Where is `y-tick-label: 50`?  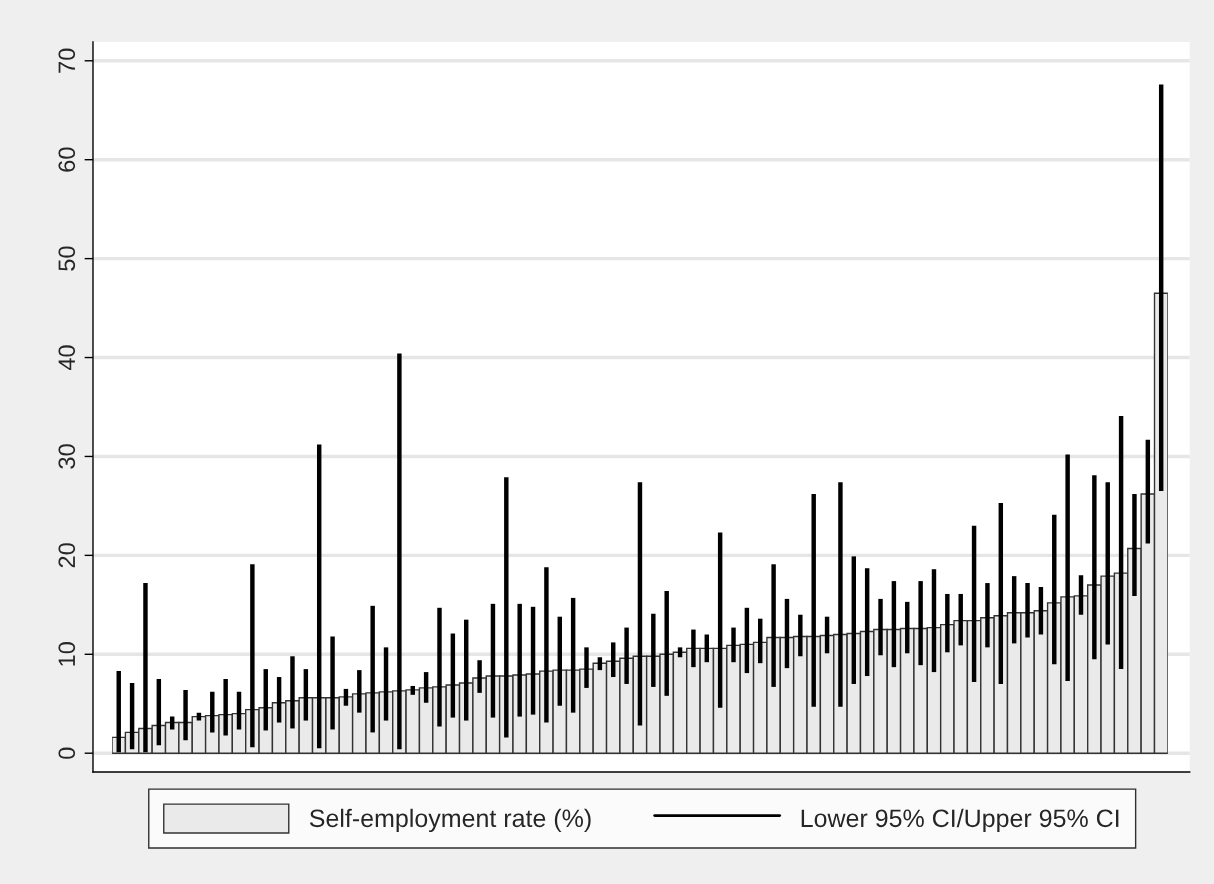 y-tick-label: 50 is located at coordinates (67, 258).